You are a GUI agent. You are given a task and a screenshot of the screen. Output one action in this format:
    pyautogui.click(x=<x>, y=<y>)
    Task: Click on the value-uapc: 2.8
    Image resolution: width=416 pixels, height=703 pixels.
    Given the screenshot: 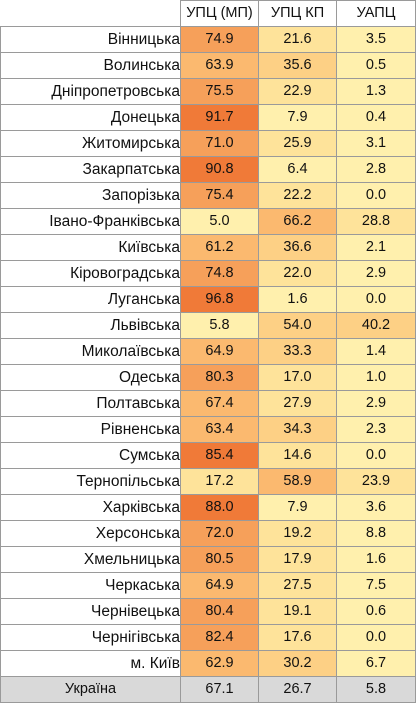 What is the action you would take?
    pyautogui.click(x=376, y=169)
    